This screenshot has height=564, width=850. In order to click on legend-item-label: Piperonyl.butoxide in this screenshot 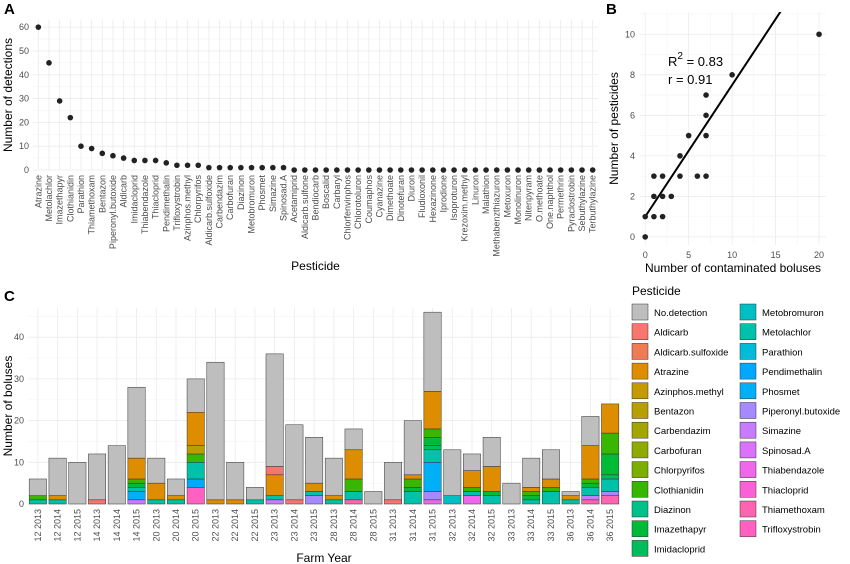, I will do `click(801, 412)`.